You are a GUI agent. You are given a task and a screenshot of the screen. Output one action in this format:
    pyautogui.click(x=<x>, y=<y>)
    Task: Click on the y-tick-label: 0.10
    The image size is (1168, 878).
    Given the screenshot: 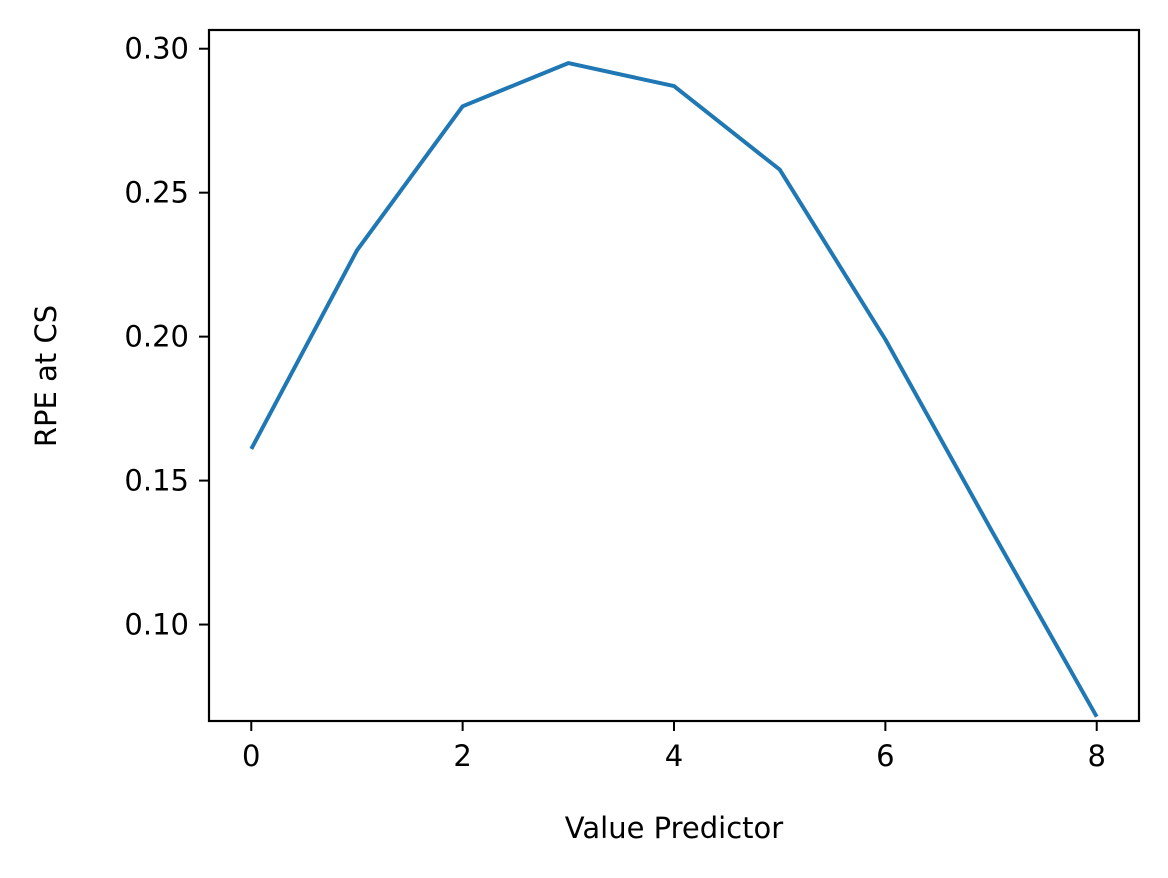 What is the action you would take?
    pyautogui.click(x=156, y=625)
    